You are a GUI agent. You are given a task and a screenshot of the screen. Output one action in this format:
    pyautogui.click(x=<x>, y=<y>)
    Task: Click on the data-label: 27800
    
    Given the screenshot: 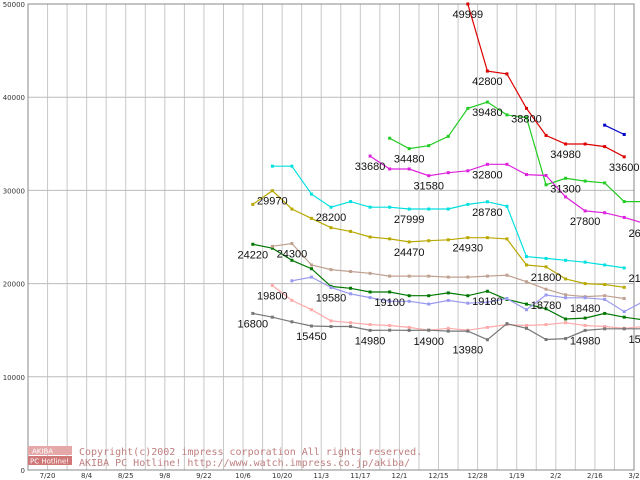 What is the action you would take?
    pyautogui.click(x=585, y=222)
    